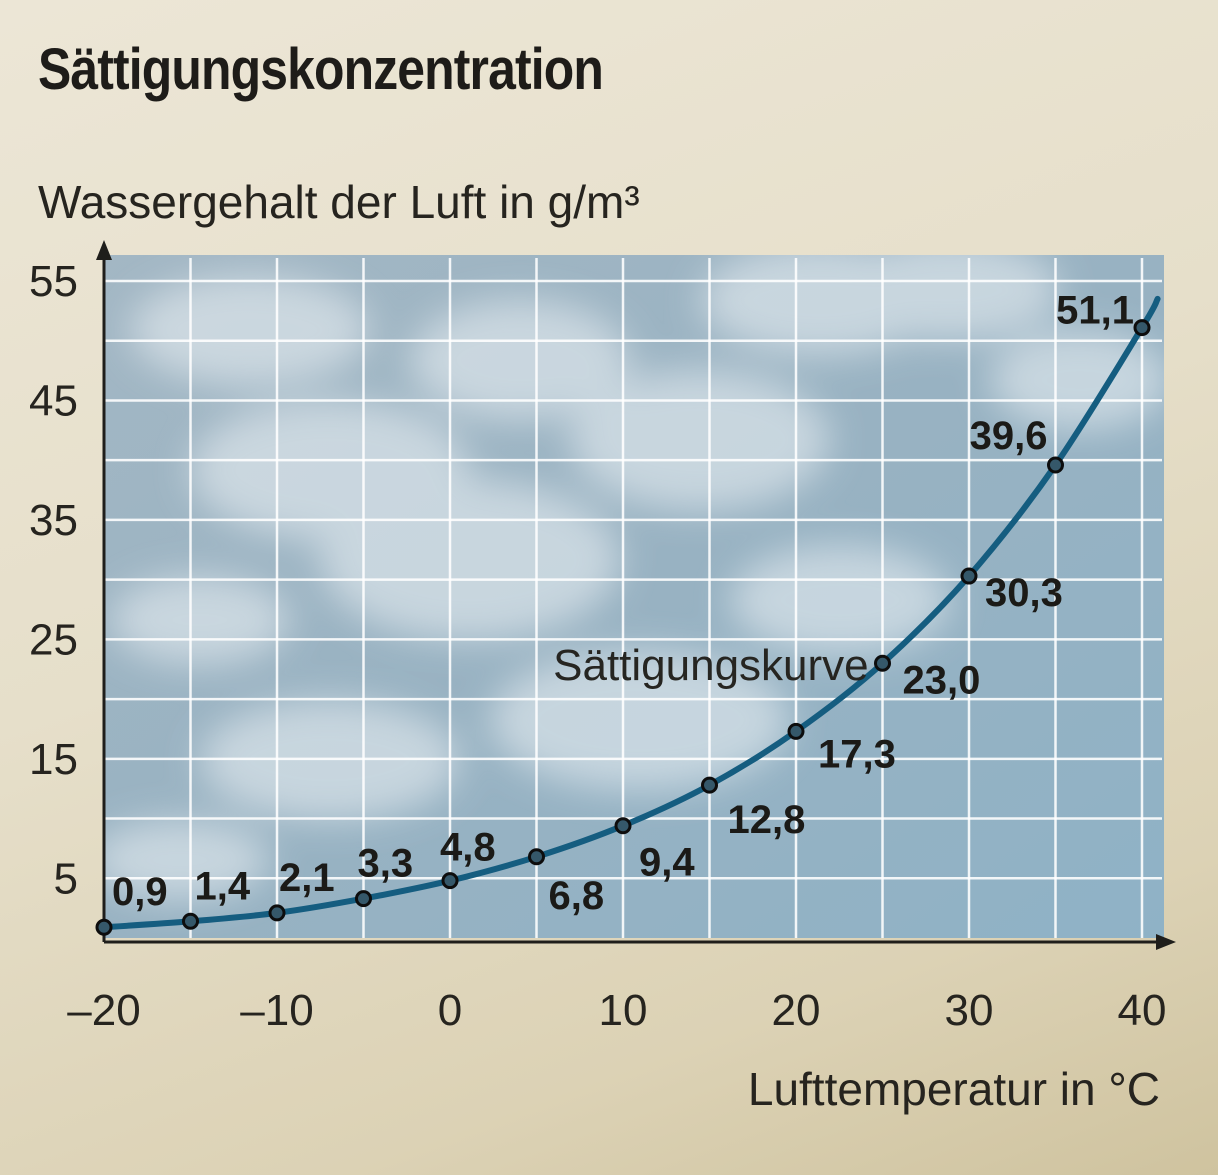 The image size is (1218, 1175). Describe the element at coordinates (339, 202) in the screenshot. I see `y-axis-label: Wassergehalt der Luft in g/m³` at that location.